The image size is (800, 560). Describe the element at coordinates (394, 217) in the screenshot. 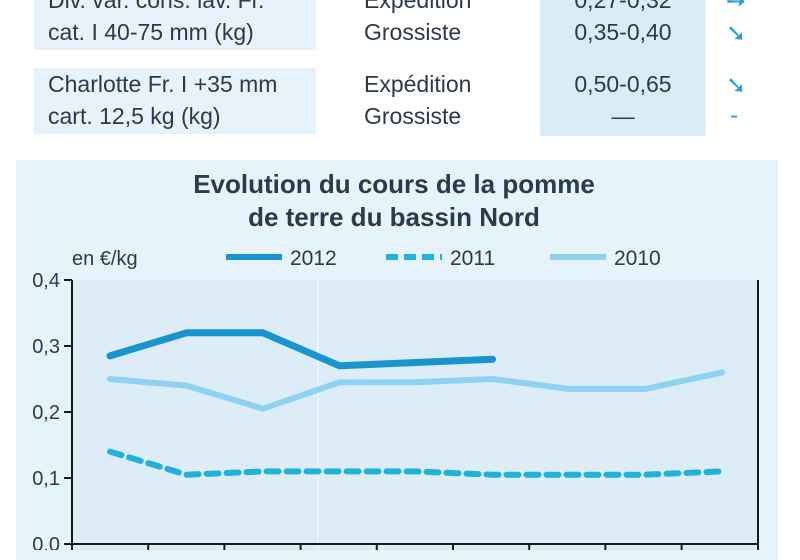

I see `chart-title-line-2: de terre du bassin Nord` at that location.